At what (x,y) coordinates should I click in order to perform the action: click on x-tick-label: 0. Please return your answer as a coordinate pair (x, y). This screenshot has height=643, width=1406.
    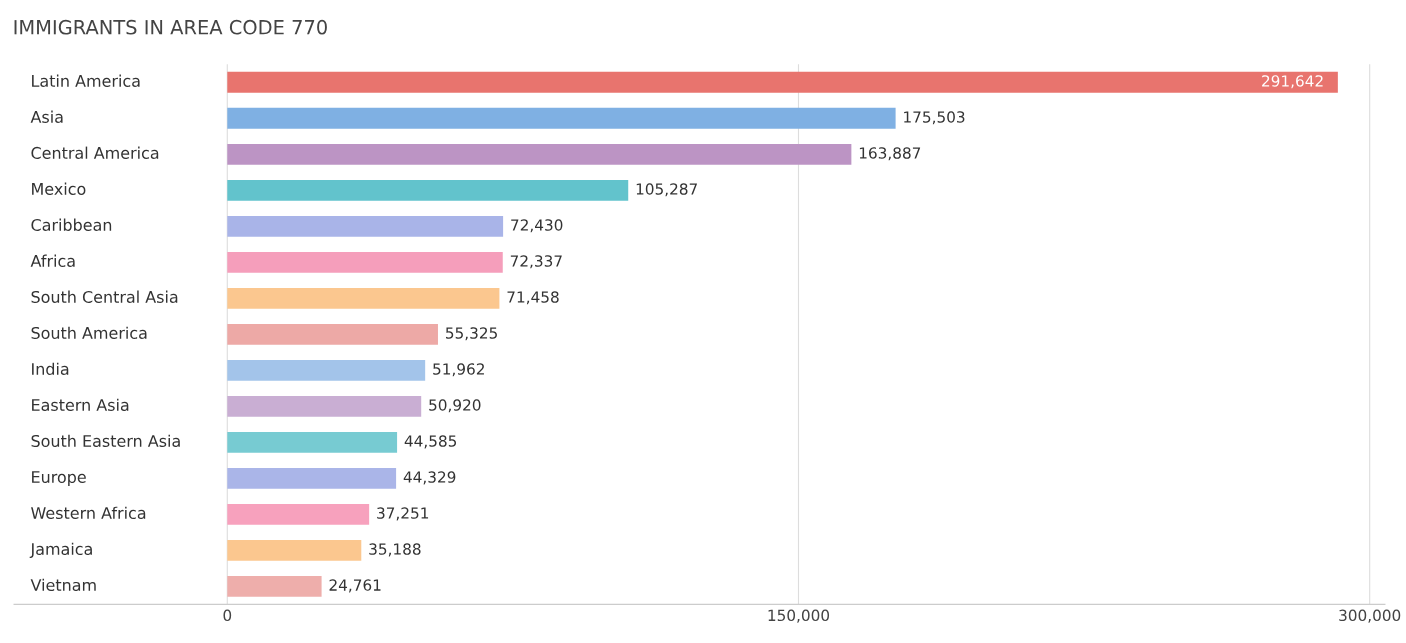
    Looking at the image, I should click on (227, 615).